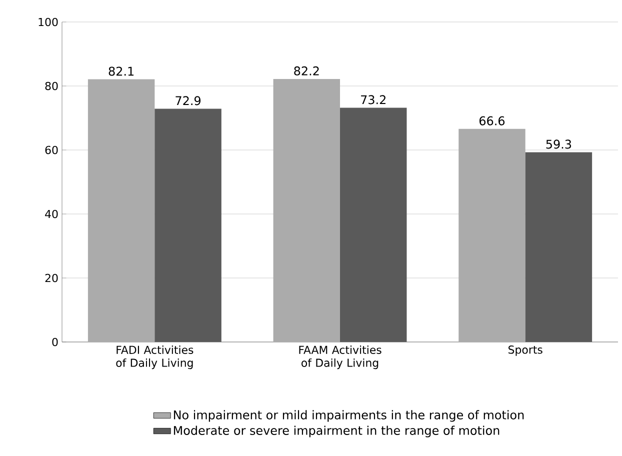 Image resolution: width=622 pixels, height=456 pixels. What do you see at coordinates (55, 342) in the screenshot?
I see `y-tick-label: 0` at bounding box center [55, 342].